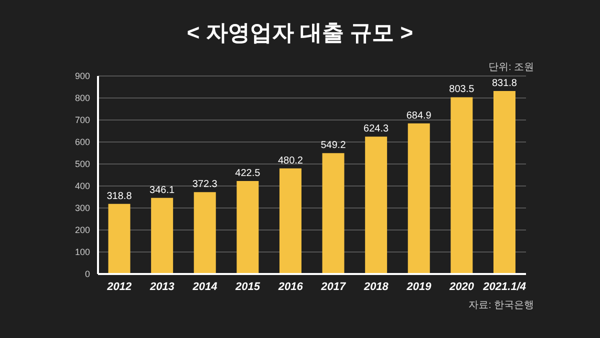 Image resolution: width=600 pixels, height=338 pixels. What do you see at coordinates (419, 286) in the screenshot?
I see `x-tick-label: 2019` at bounding box center [419, 286].